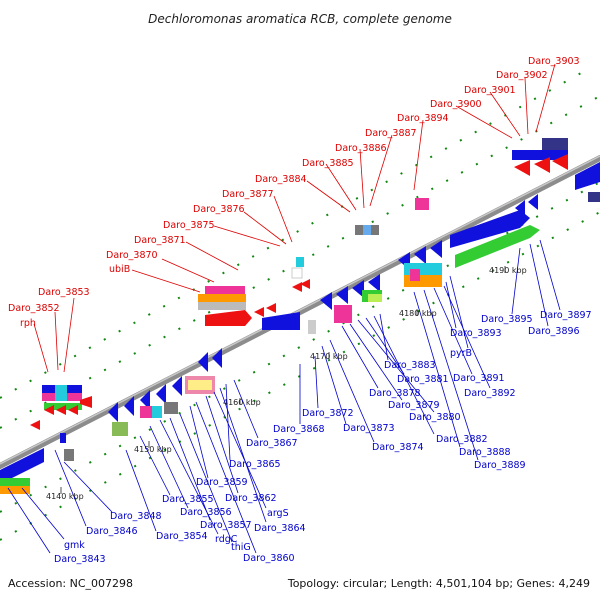 Image resolution: width=600 pixels, height=600 pixels. What do you see at coordinates (160, 240) in the screenshot?
I see `gene-label: Daro_3871` at bounding box center [160, 240].